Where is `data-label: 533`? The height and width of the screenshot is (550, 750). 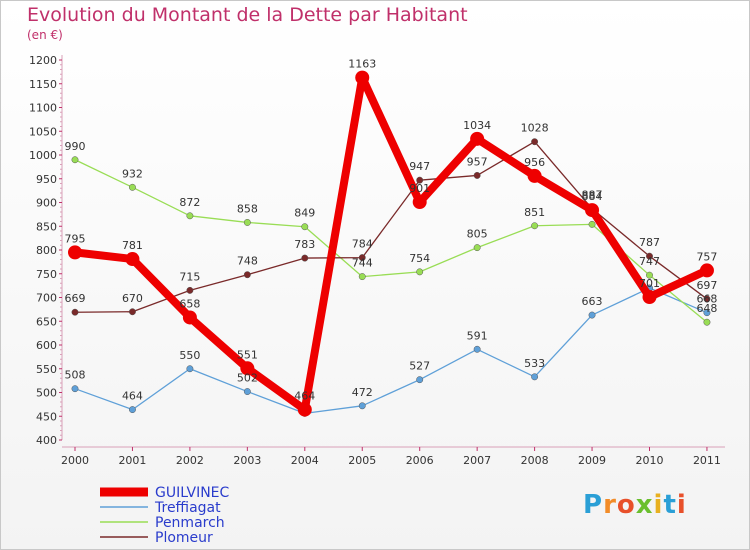 data-label: 533 is located at coordinates (534, 363).